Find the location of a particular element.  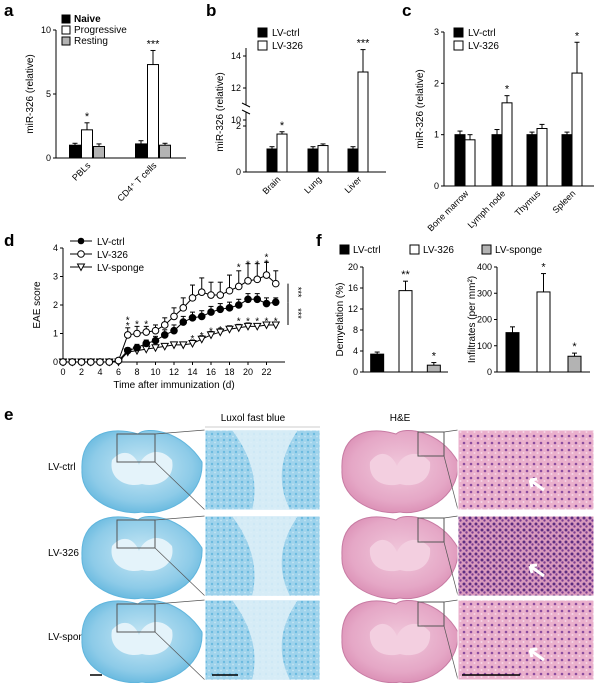

f-right-y-label: Infiltrates (per mm²) is located at coordinates (472, 319).